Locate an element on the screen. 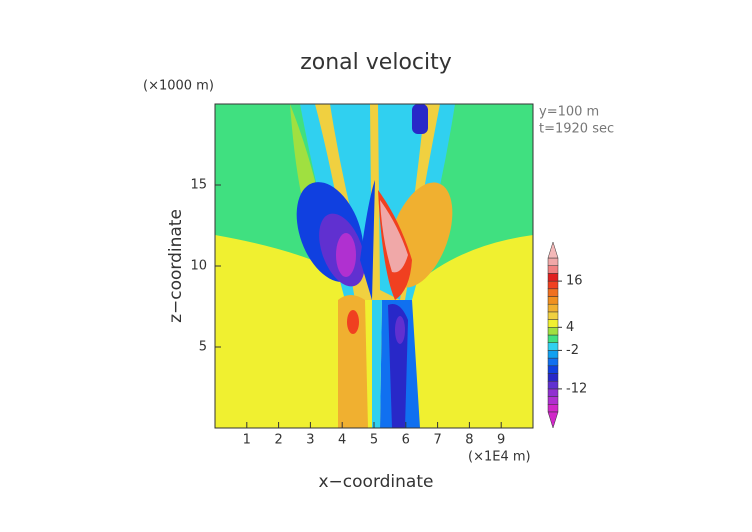  annotation: t=1920 sec is located at coordinates (576, 129).